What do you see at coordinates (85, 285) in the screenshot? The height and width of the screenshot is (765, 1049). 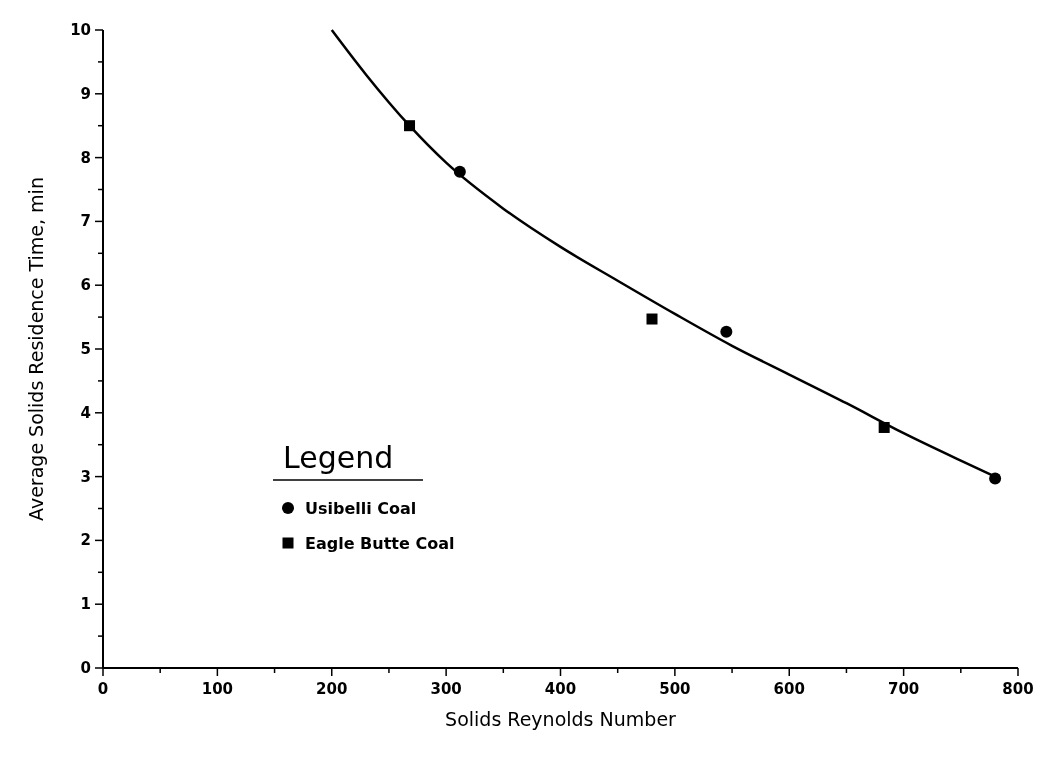 I see `y-tick-label: 6` at bounding box center [85, 285].